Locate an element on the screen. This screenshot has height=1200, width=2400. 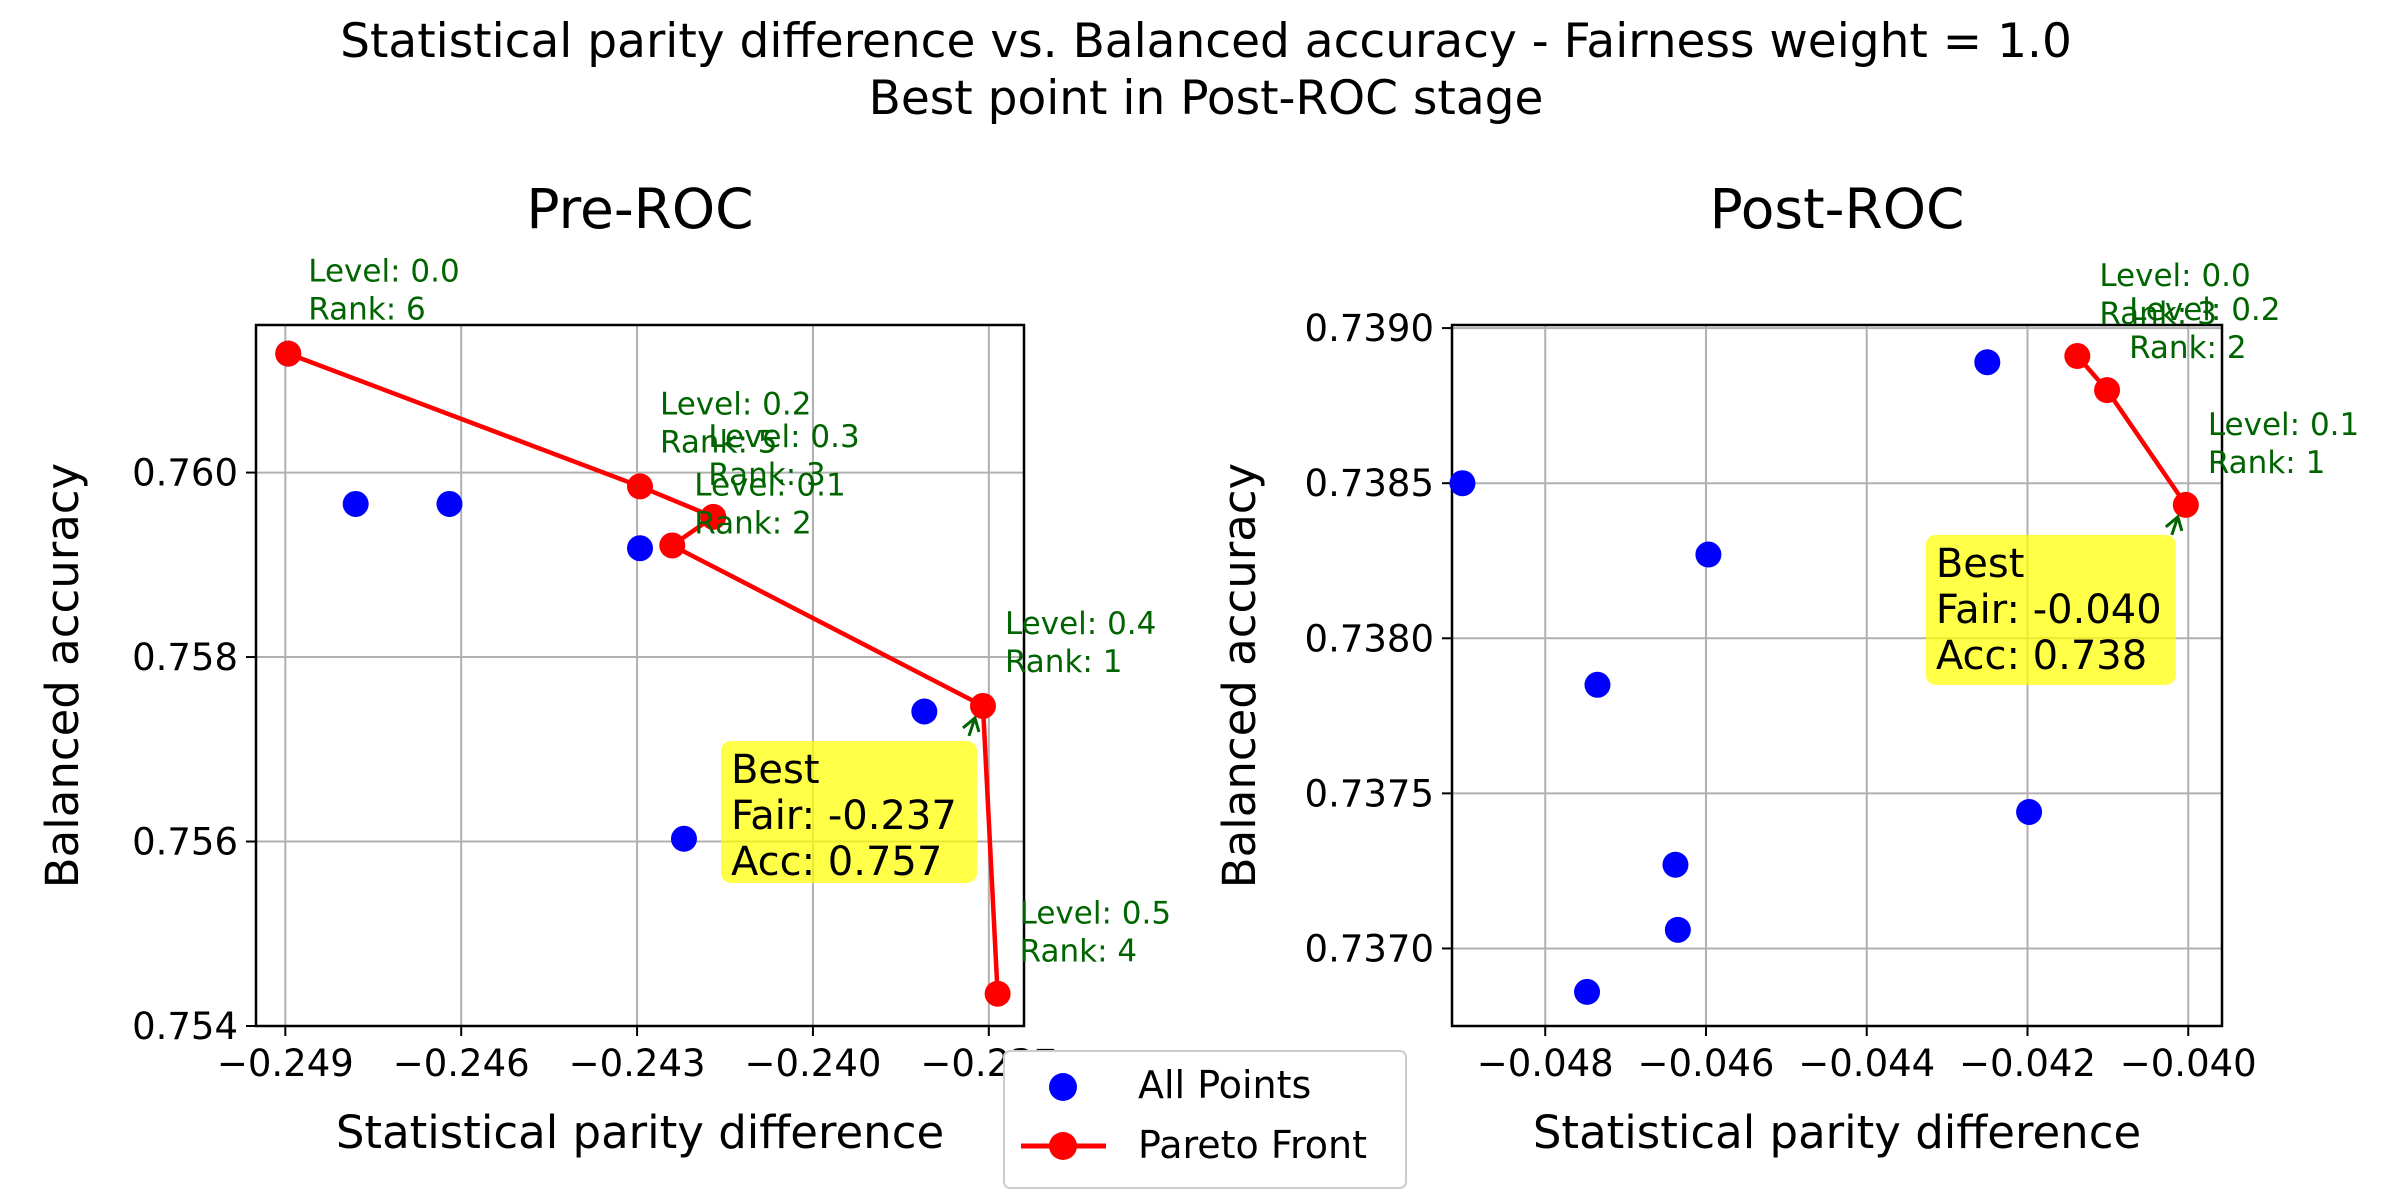
post-roc-best-box is located at coordinates (2050, 609).